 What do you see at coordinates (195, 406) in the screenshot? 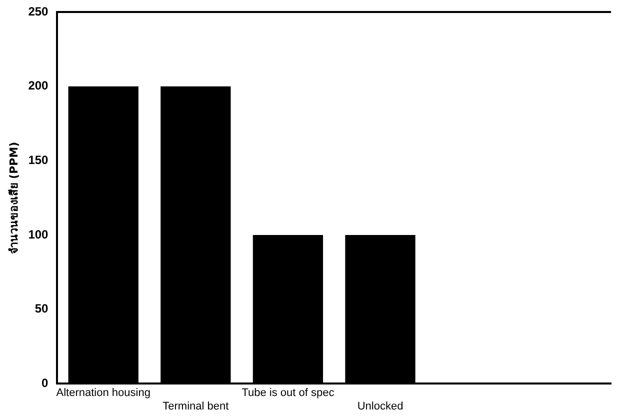
I see `x-tick-label: Terminal bent` at bounding box center [195, 406].